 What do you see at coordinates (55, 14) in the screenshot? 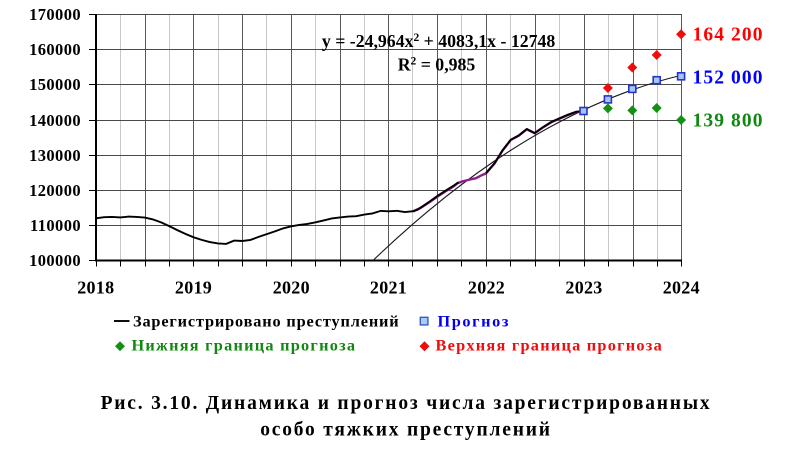
I see `svg-text: 170000` at bounding box center [55, 14].